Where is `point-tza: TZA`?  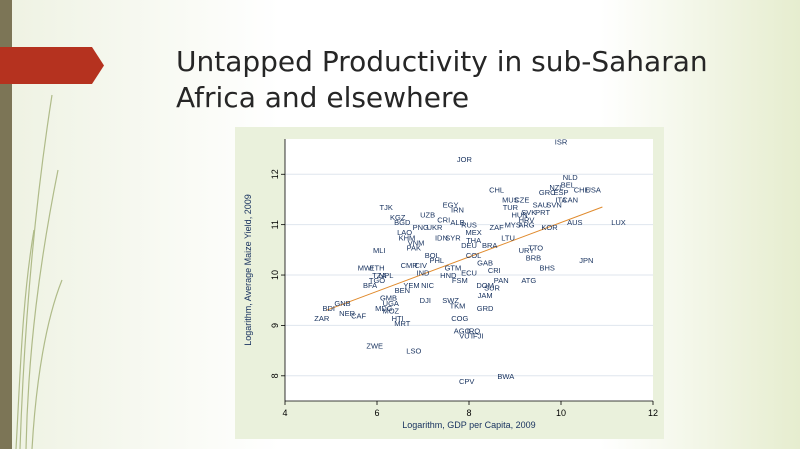
point-tza: TZA is located at coordinates (379, 275).